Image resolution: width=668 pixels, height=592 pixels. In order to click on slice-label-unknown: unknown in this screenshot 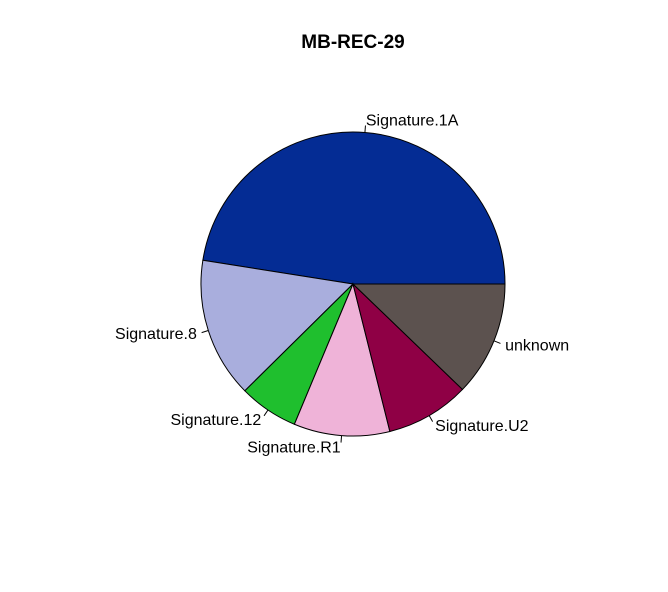, I will do `click(537, 345)`.